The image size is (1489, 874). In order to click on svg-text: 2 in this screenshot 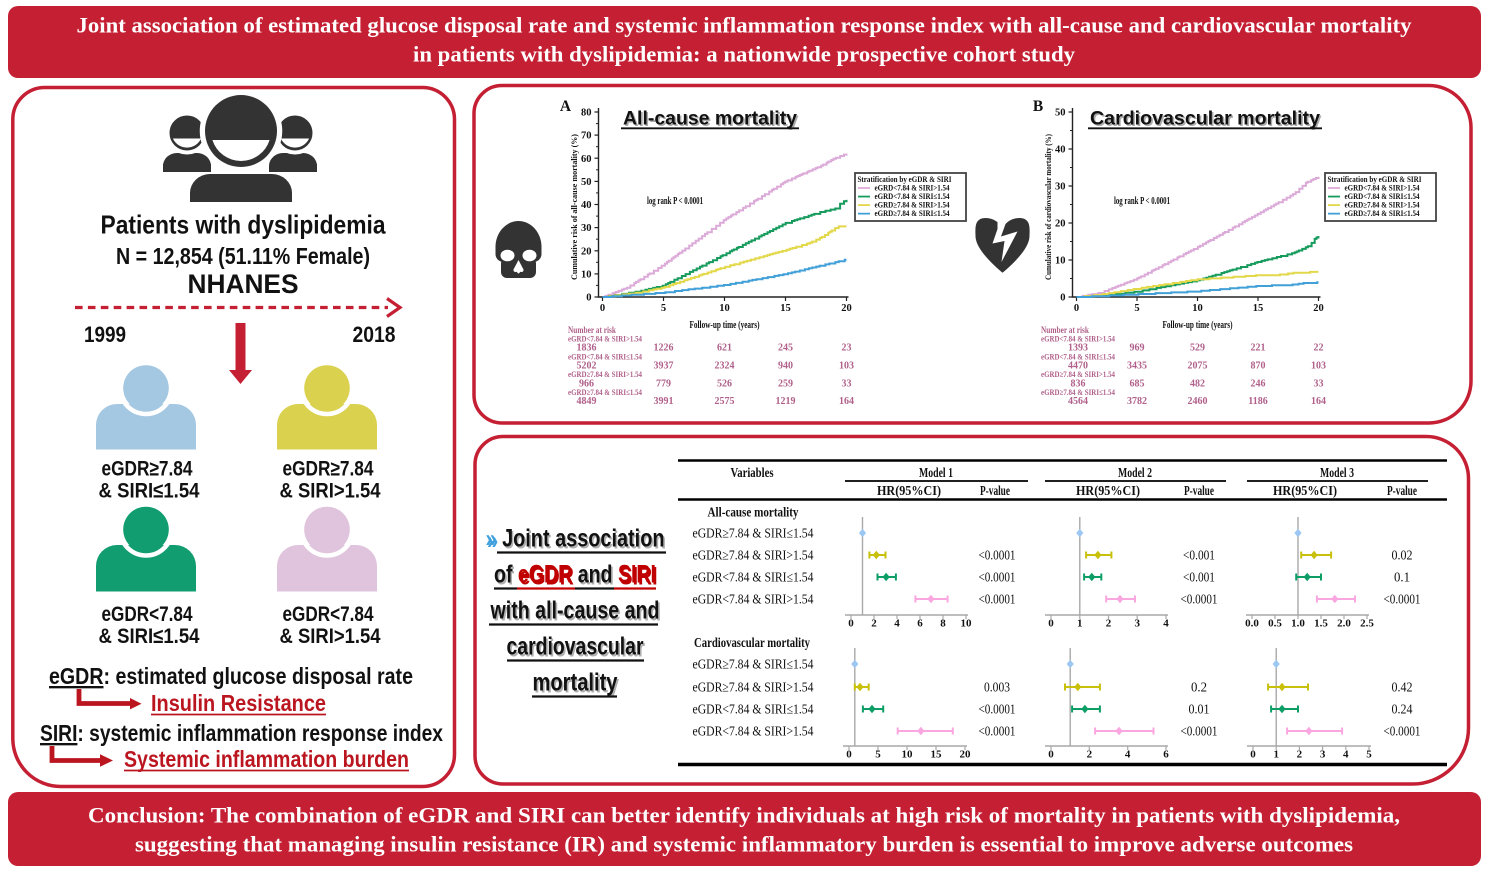, I will do `click(874, 624)`.